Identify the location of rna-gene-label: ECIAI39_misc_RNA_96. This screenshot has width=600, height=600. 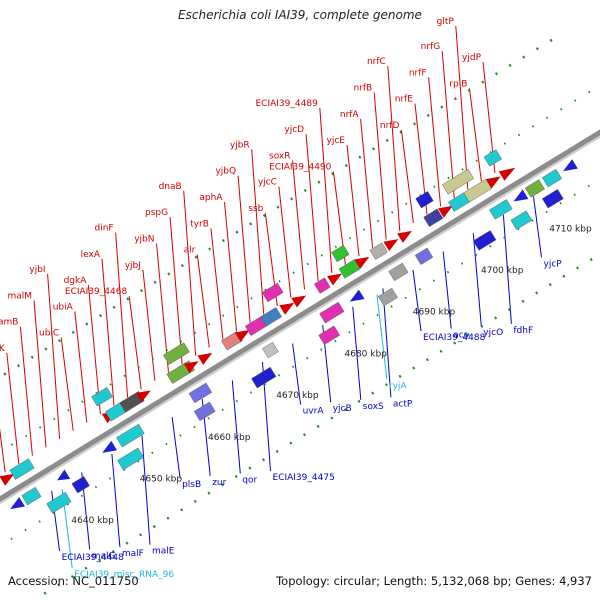
(124, 575).